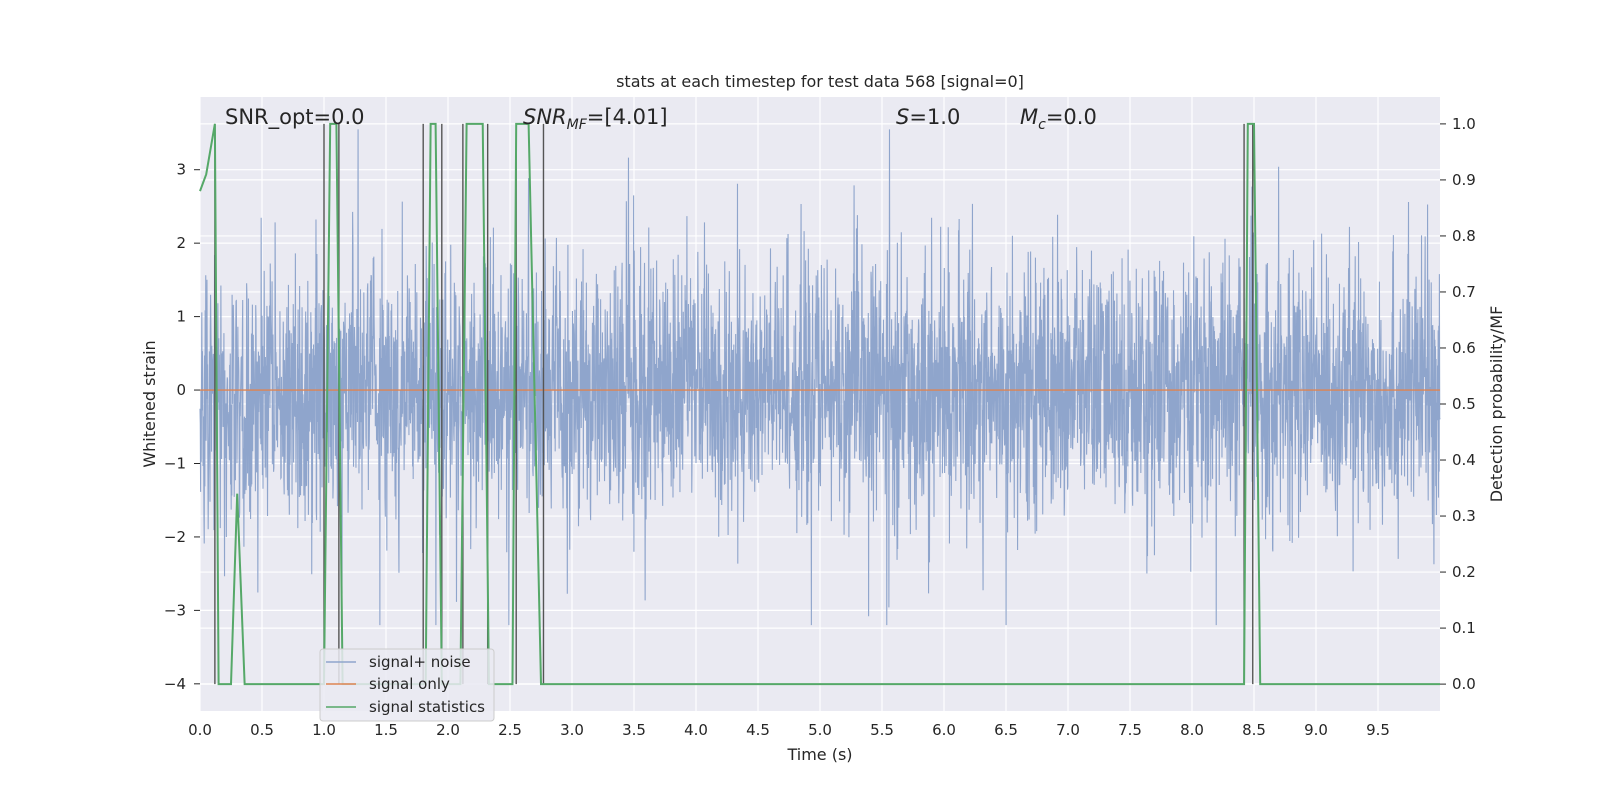 The image size is (1600, 800). What do you see at coordinates (944, 730) in the screenshot?
I see `x-tick-label: 6.0` at bounding box center [944, 730].